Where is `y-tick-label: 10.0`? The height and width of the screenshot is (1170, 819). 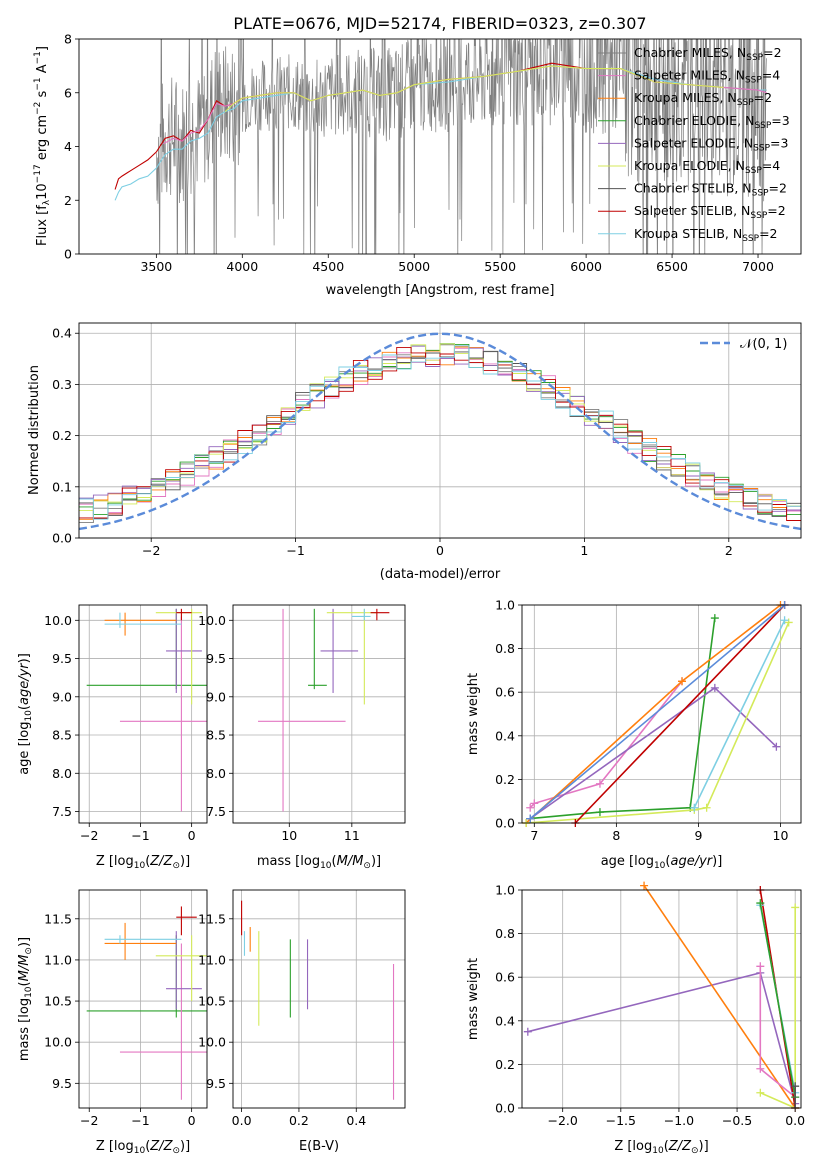 y-tick-label: 10.0 is located at coordinates (58, 1042).